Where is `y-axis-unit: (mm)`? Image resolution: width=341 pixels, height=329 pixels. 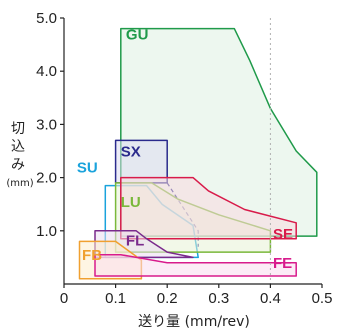 y-axis-unit: (mm) is located at coordinates (19, 183).